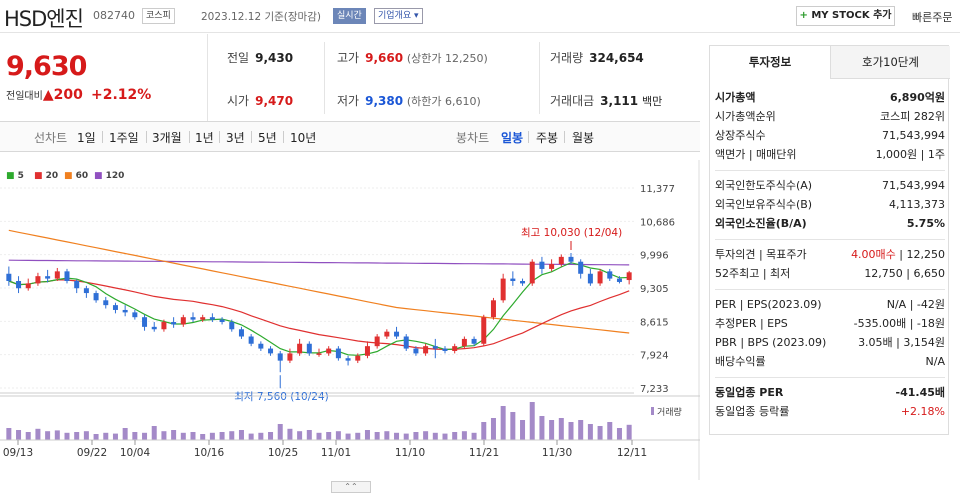 The width and height of the screenshot is (960, 500). Describe the element at coordinates (15, 176) in the screenshot. I see `legend-ma5: ■ 5` at that location.